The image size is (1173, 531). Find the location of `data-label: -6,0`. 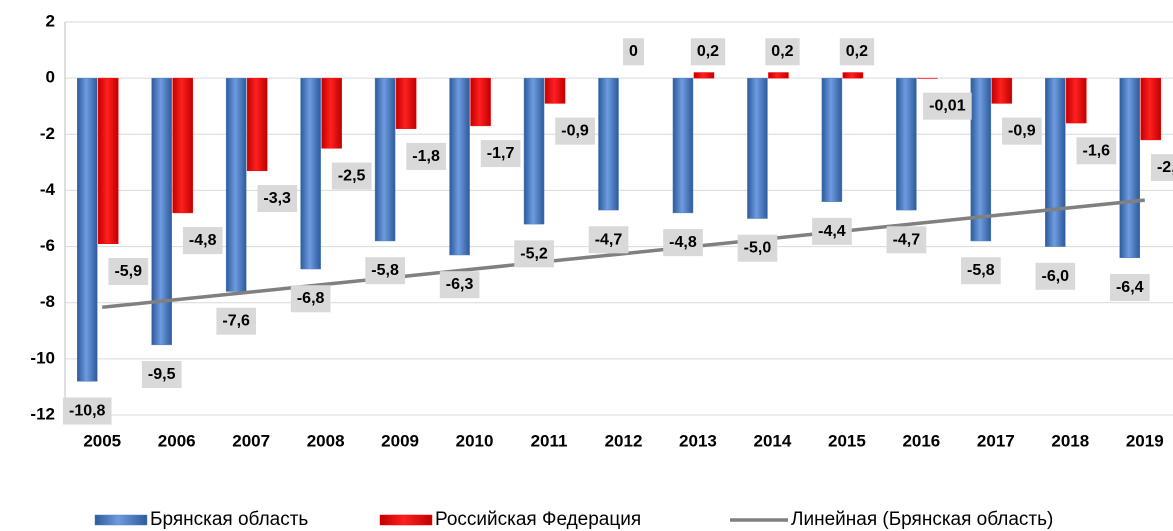

data-label: -6,0 is located at coordinates (1056, 276).